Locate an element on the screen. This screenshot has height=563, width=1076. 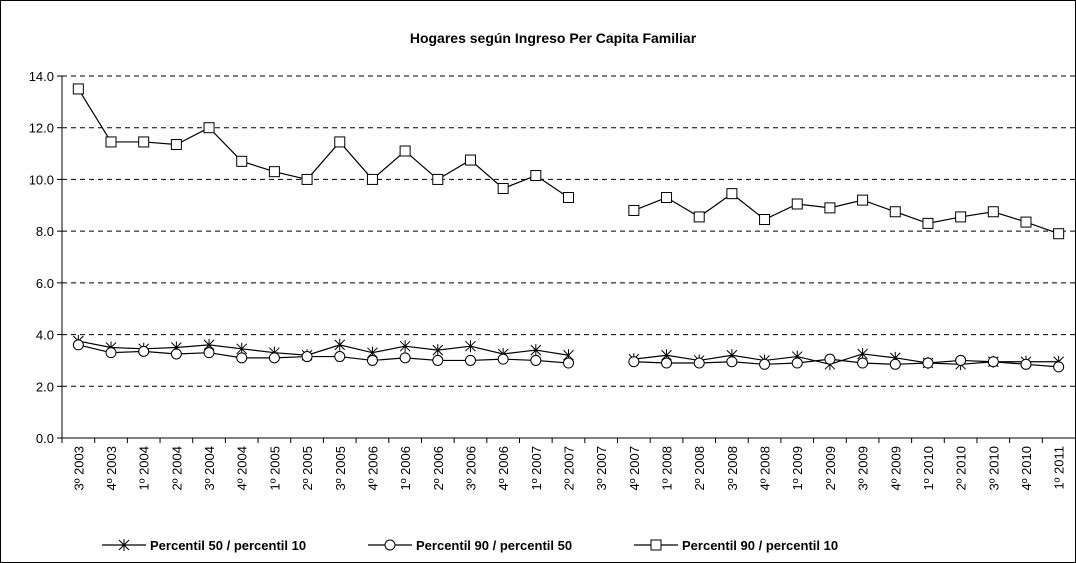
x-tick-label: 1º 2008 is located at coordinates (667, 468).